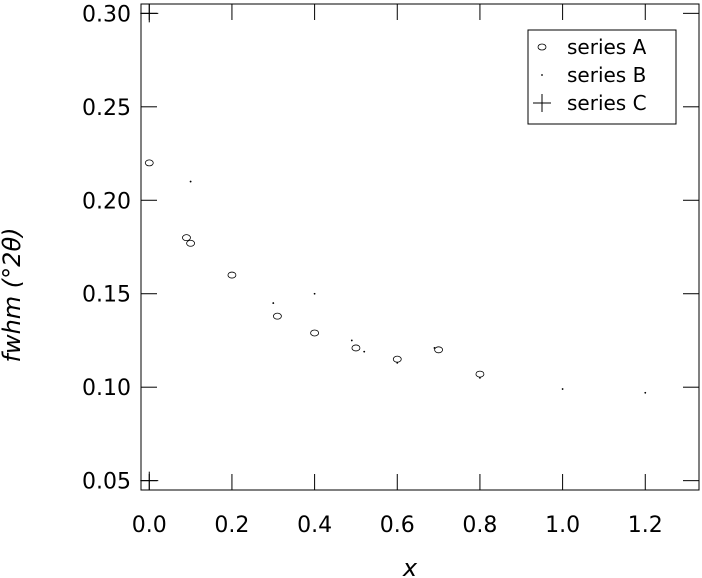  Describe the element at coordinates (106, 482) in the screenshot. I see `y-tick-label: 0.05` at that location.